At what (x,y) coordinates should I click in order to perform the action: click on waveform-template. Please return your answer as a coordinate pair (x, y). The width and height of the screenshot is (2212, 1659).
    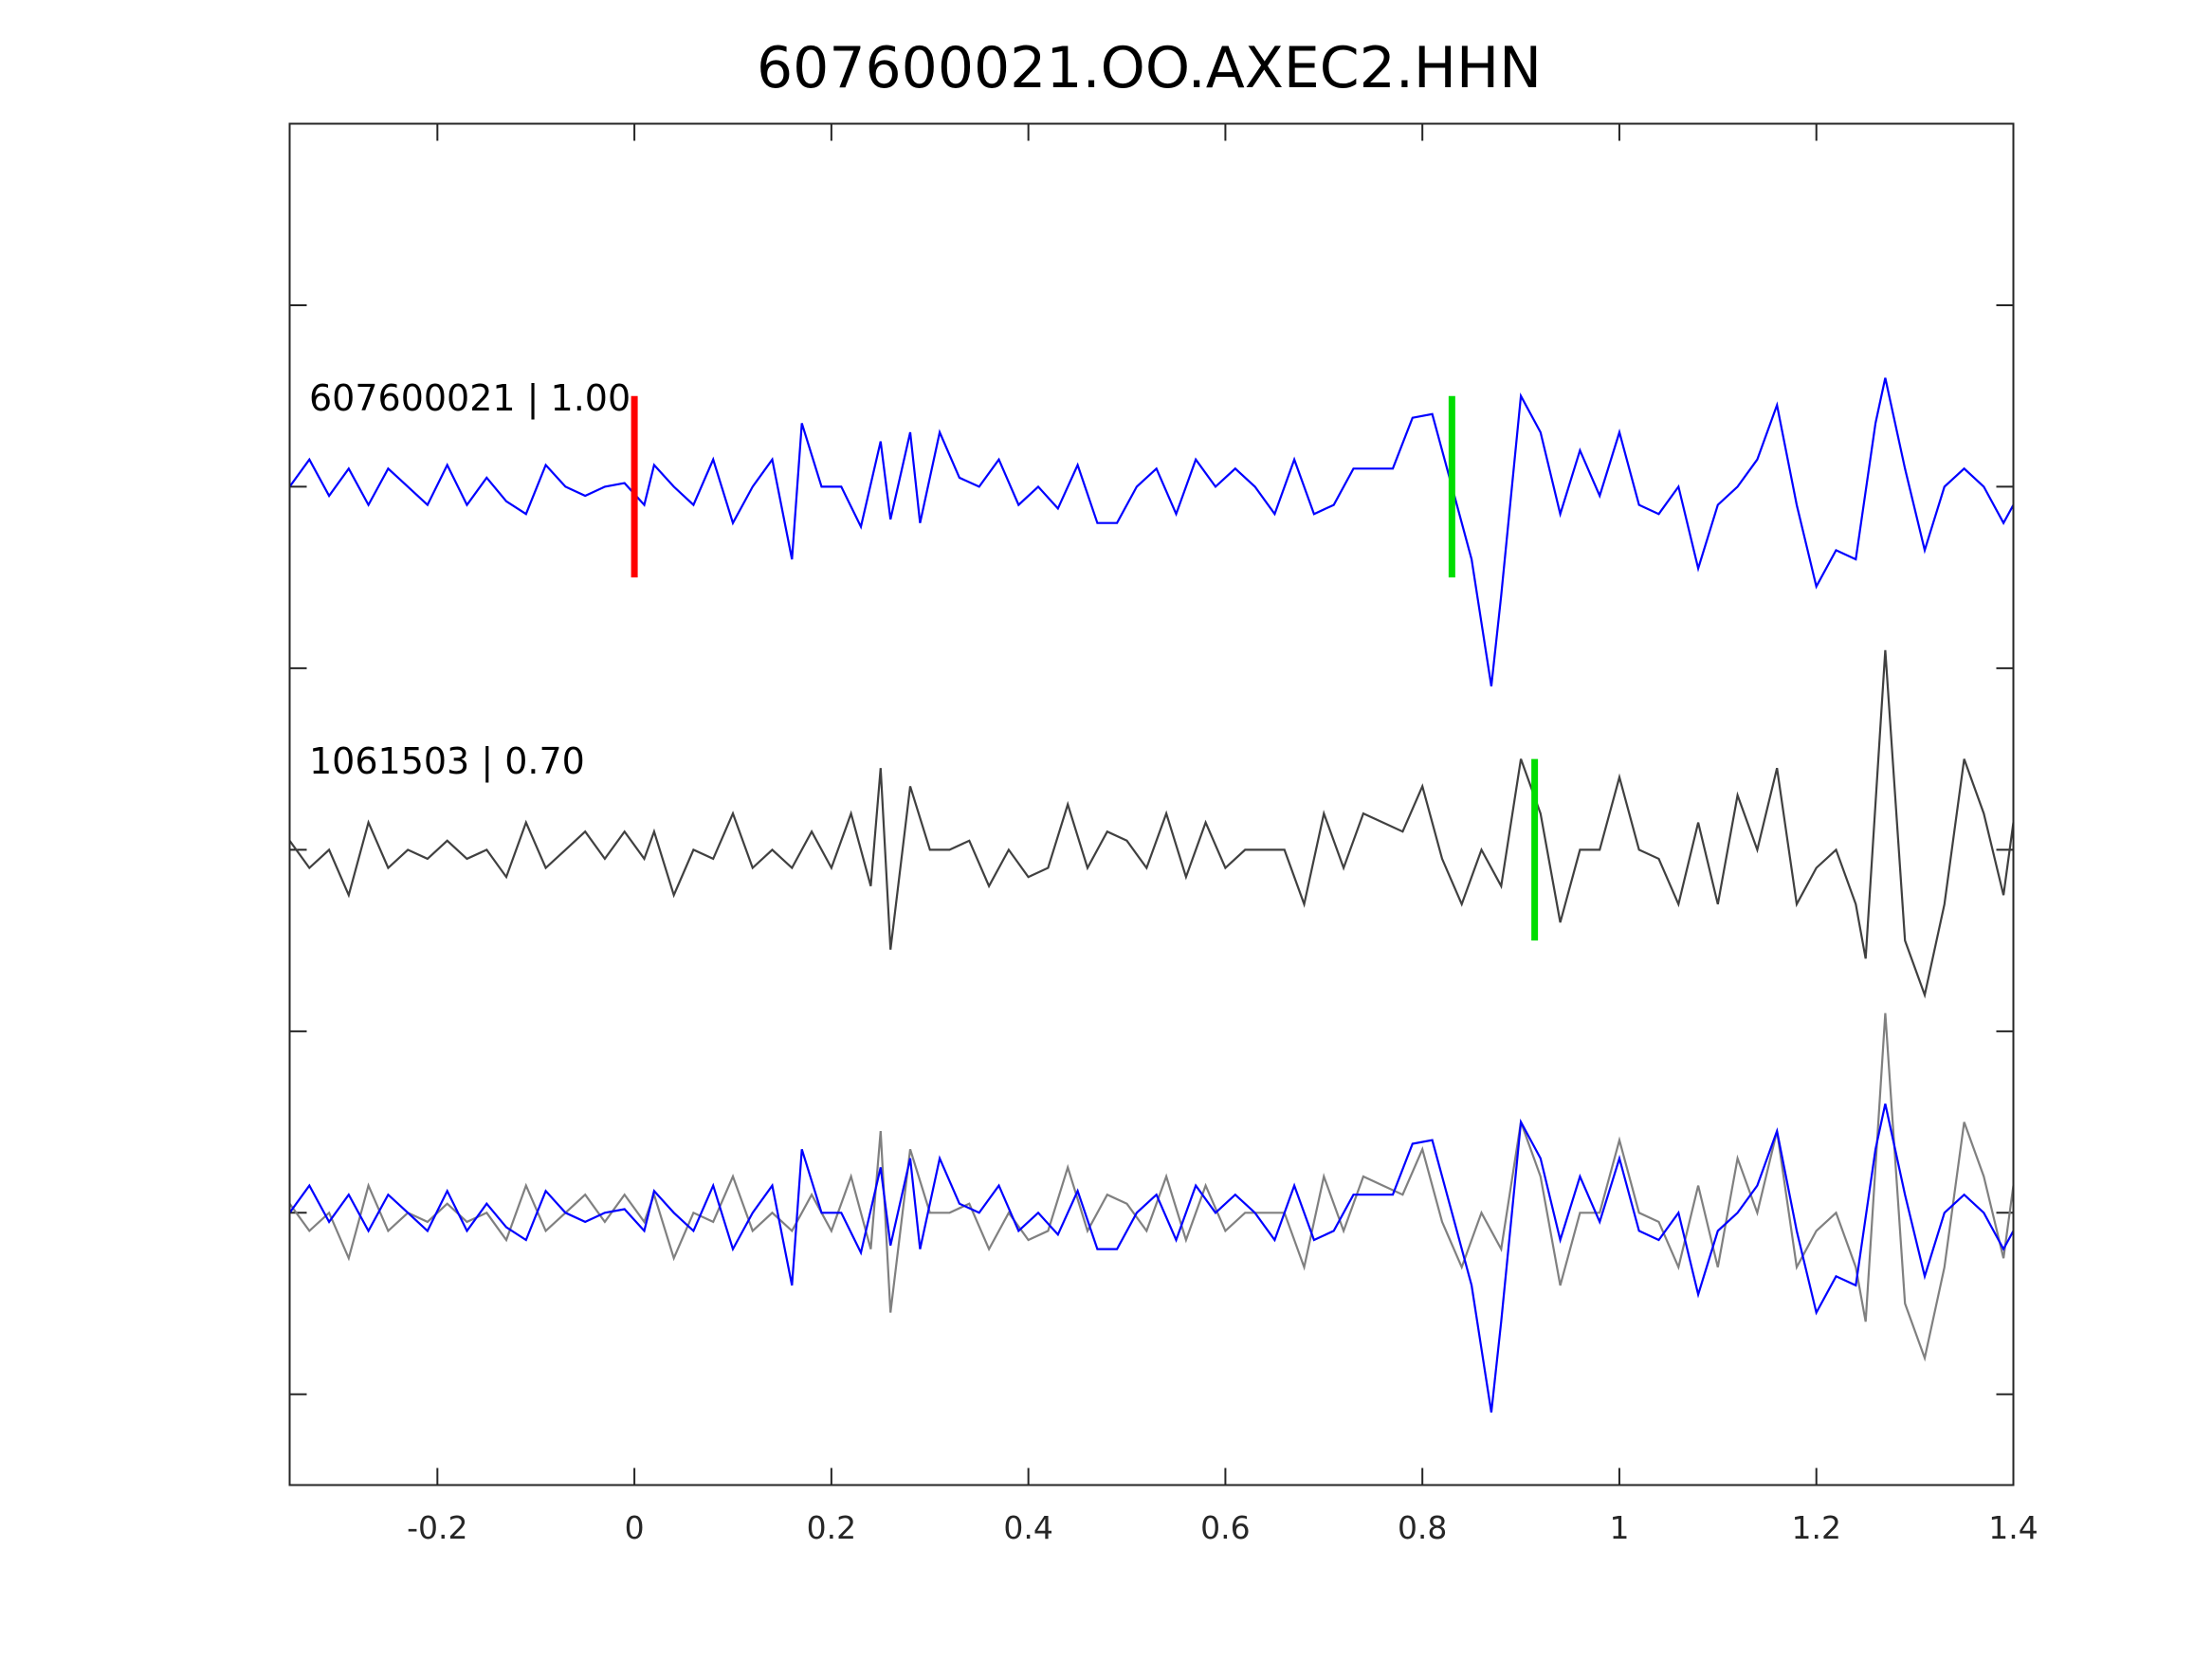
    Looking at the image, I should click on (1151, 532).